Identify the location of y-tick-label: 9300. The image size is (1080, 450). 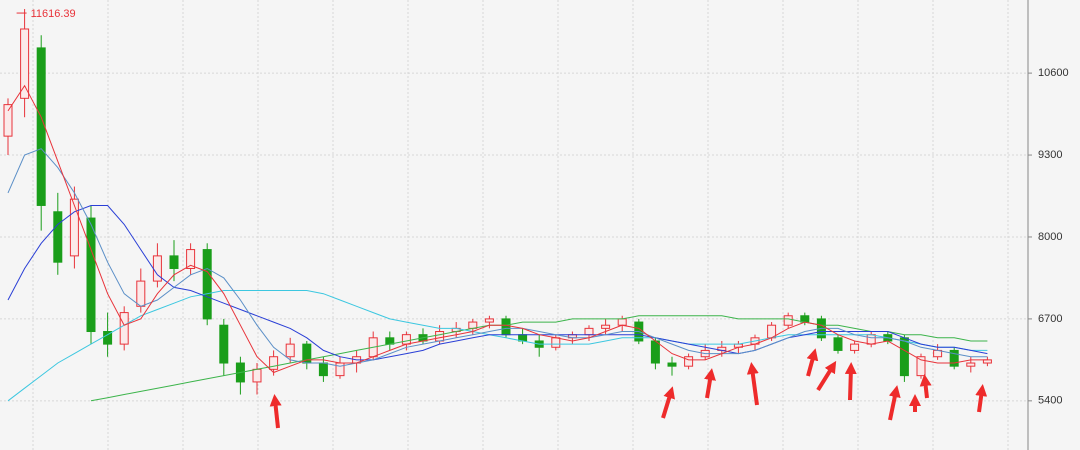
(1050, 155).